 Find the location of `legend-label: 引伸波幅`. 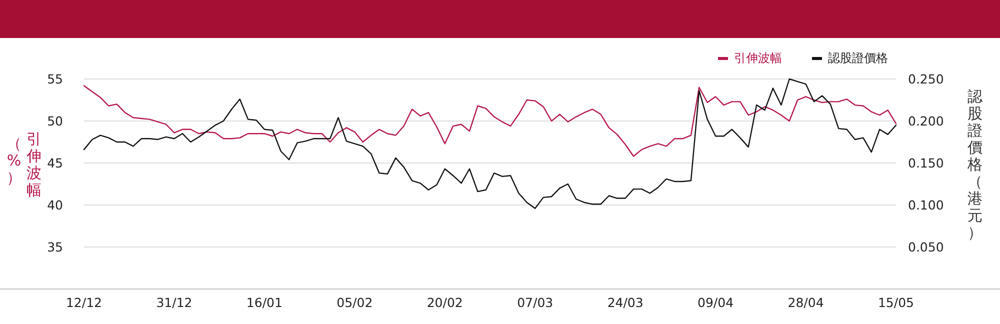

legend-label: 引伸波幅 is located at coordinates (758, 58).